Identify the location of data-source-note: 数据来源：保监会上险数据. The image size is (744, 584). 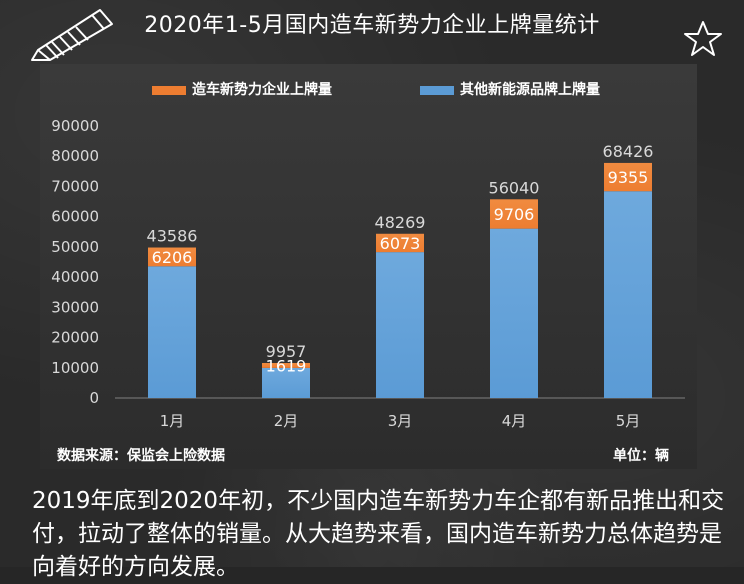
(141, 456).